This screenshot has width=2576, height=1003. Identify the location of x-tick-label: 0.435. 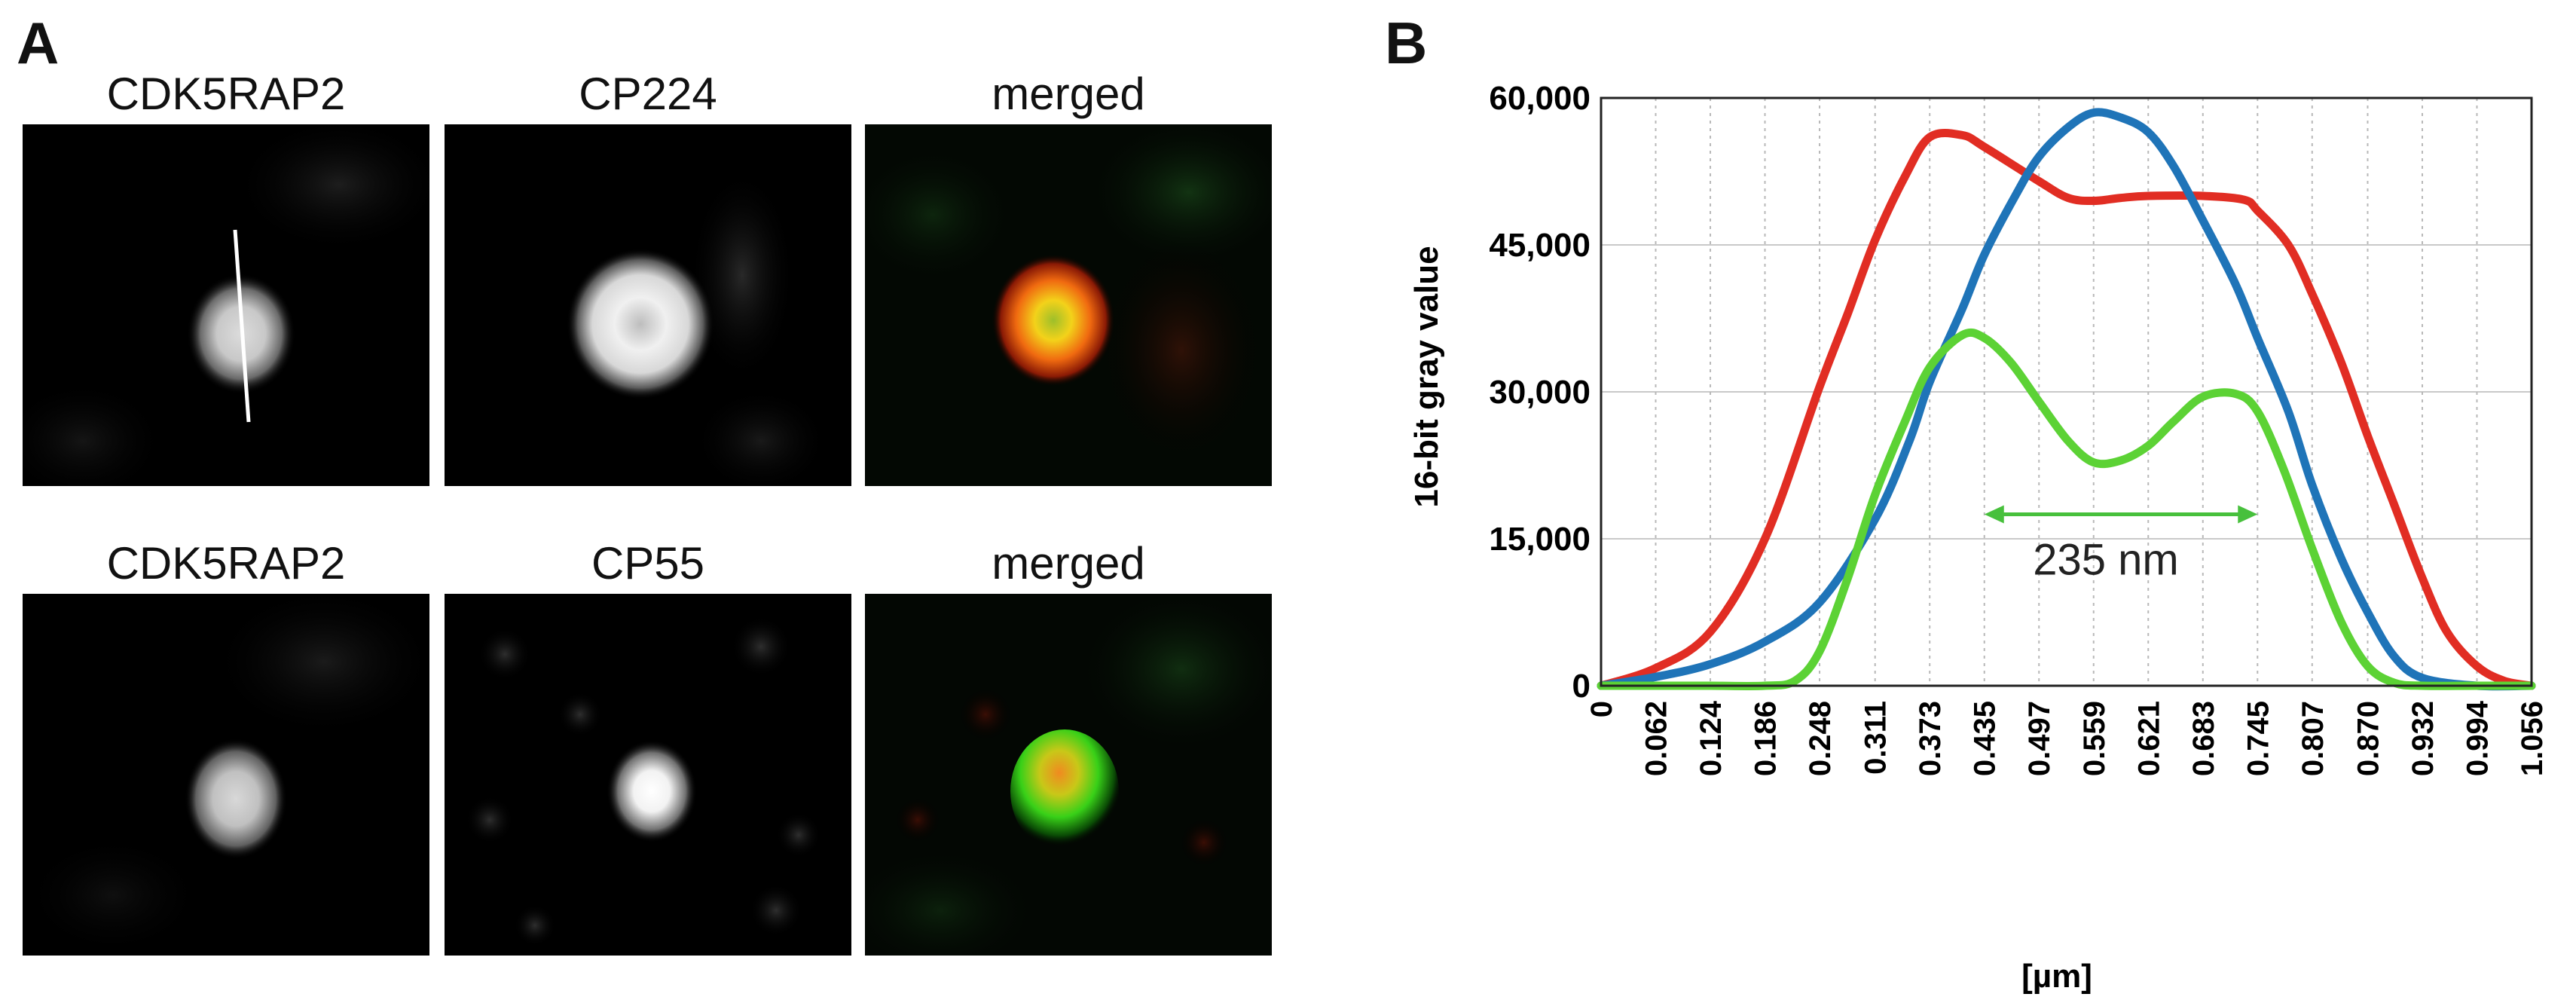
(1985, 739).